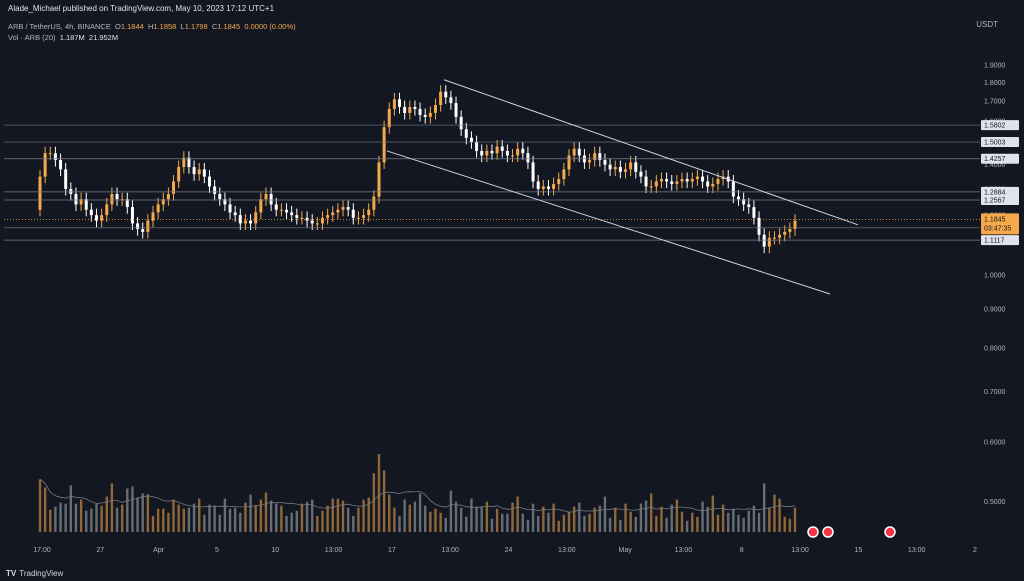 The width and height of the screenshot is (1024, 581). Describe the element at coordinates (450, 550) in the screenshot. I see `x-tick-label: 13:00` at that location.